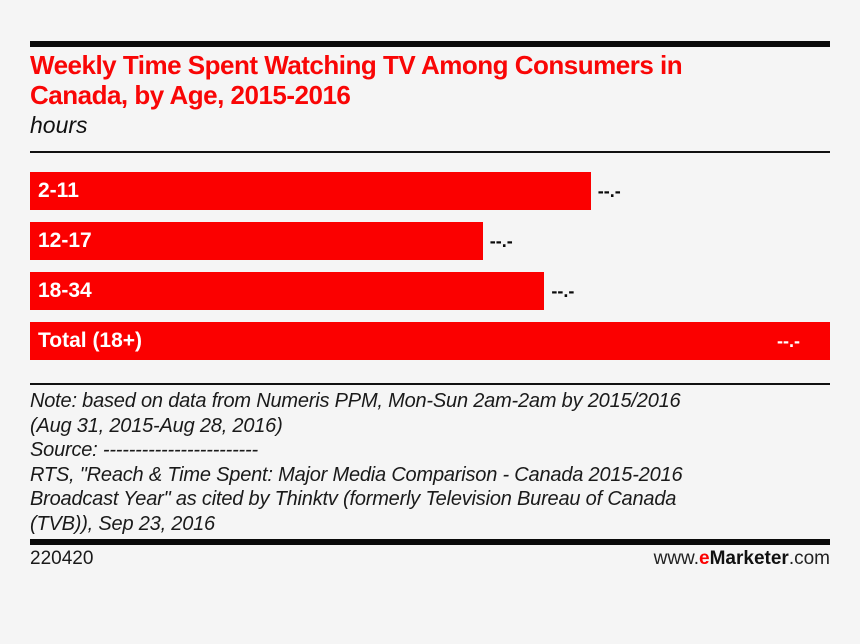  Describe the element at coordinates (310, 191) in the screenshot. I see `bar-2-11: 2-11` at that location.